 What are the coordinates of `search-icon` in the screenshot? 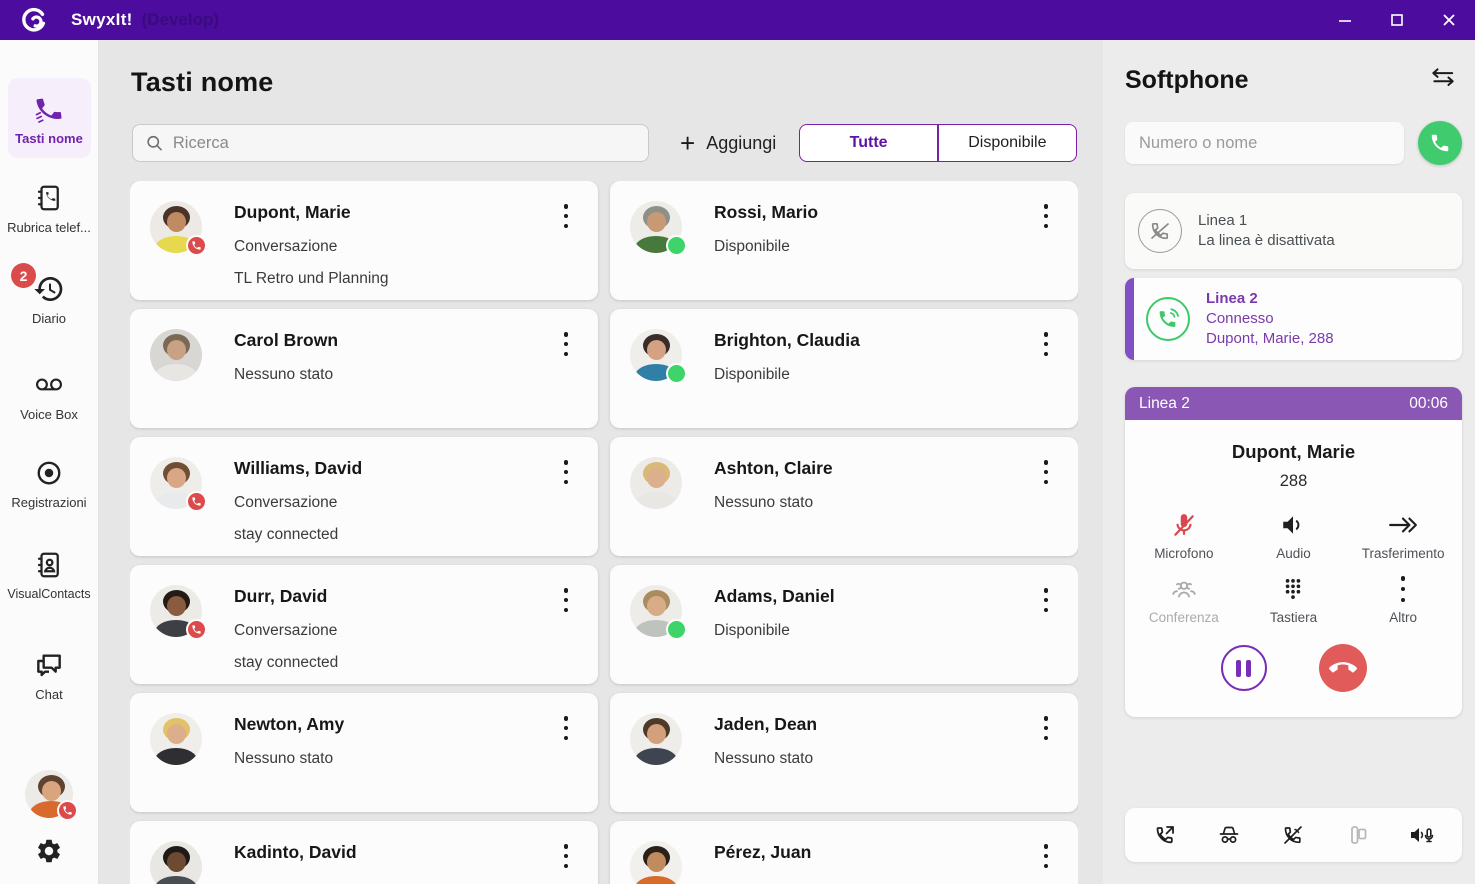 It's located at (154, 143).